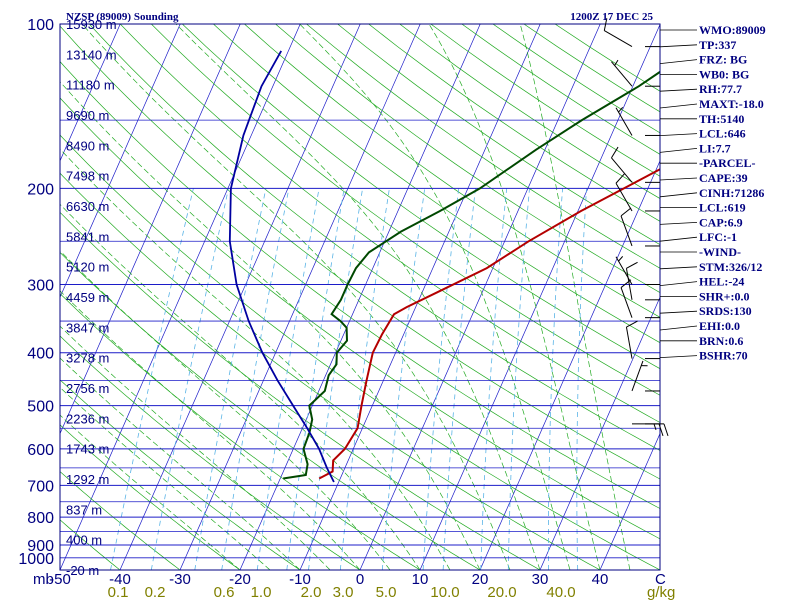  Describe the element at coordinates (732, 30) in the screenshot. I see `index-entry: WMO:89009` at that location.